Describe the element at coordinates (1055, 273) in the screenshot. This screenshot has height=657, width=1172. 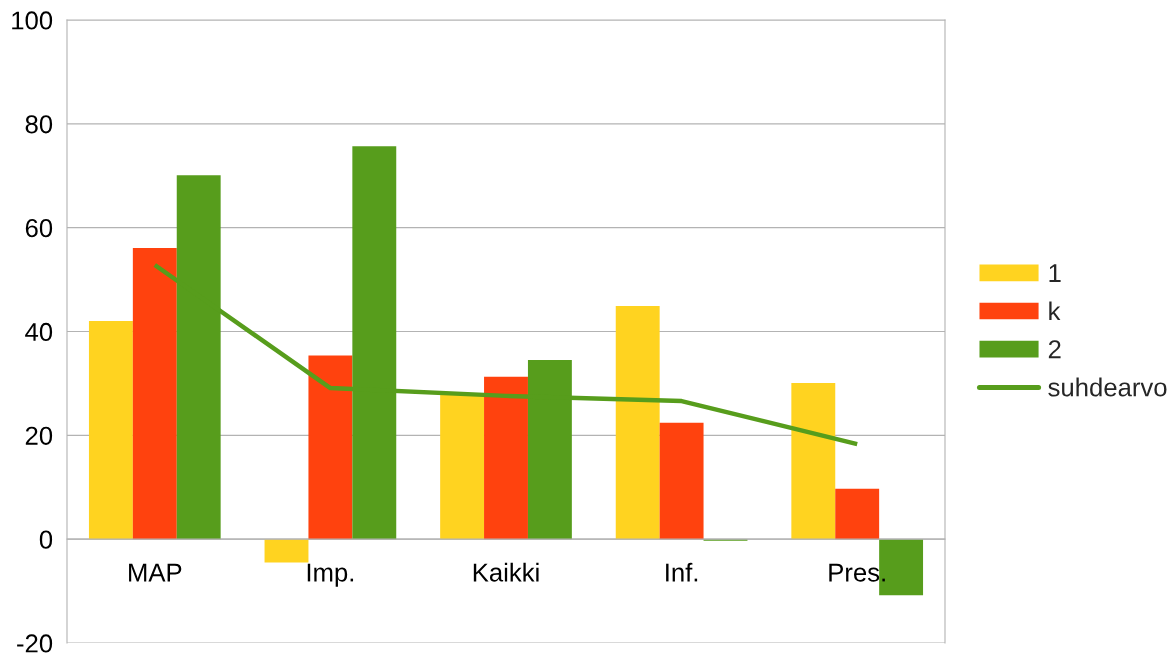
I see `legend-label: 1` at that location.